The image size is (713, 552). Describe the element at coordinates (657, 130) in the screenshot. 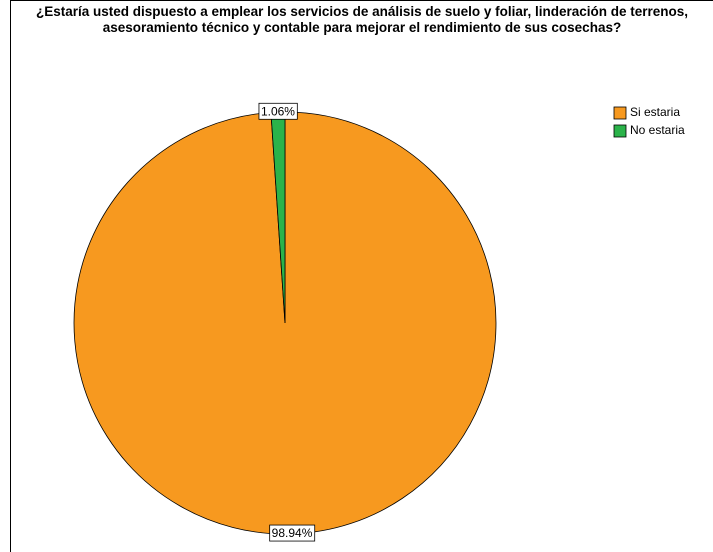

I see `legend-label: No estaria` at that location.